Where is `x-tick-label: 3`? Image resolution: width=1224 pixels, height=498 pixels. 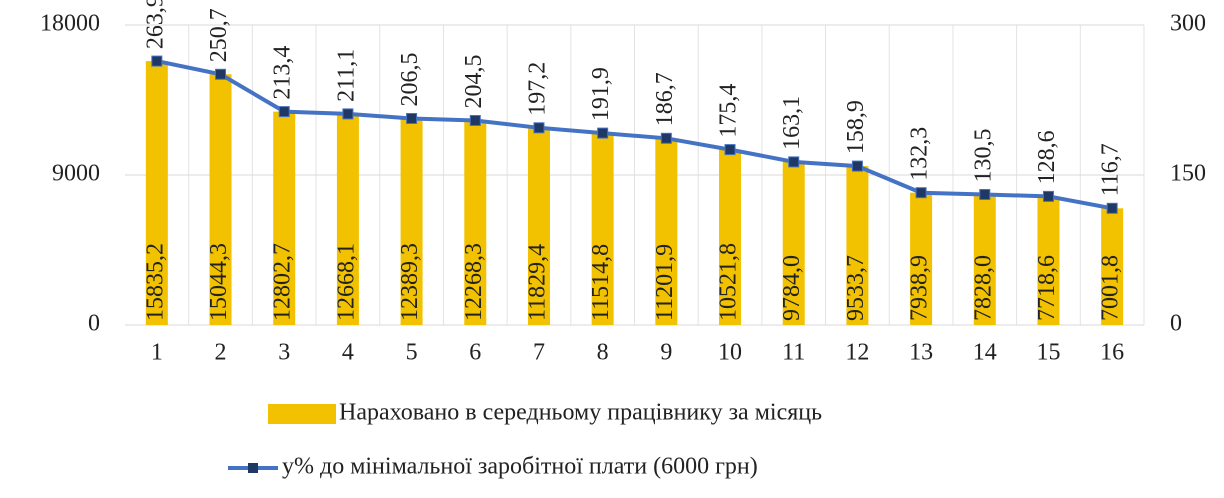 x-tick-label: 3 is located at coordinates (284, 353).